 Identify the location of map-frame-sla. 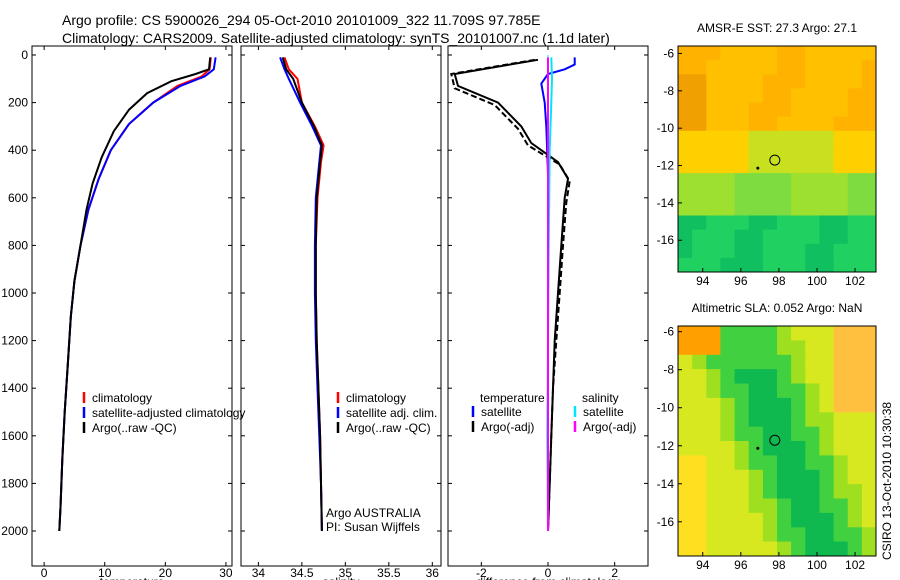
(777, 441).